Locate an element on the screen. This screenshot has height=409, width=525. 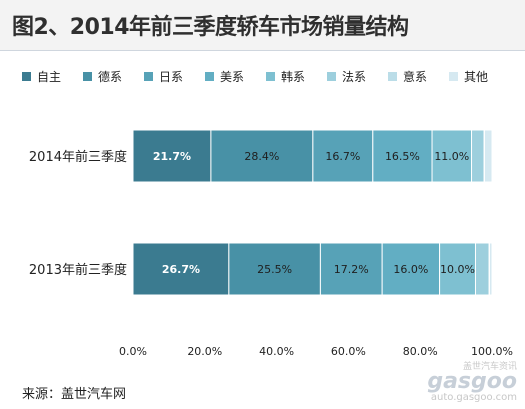
data-label: 10.0% is located at coordinates (457, 269).